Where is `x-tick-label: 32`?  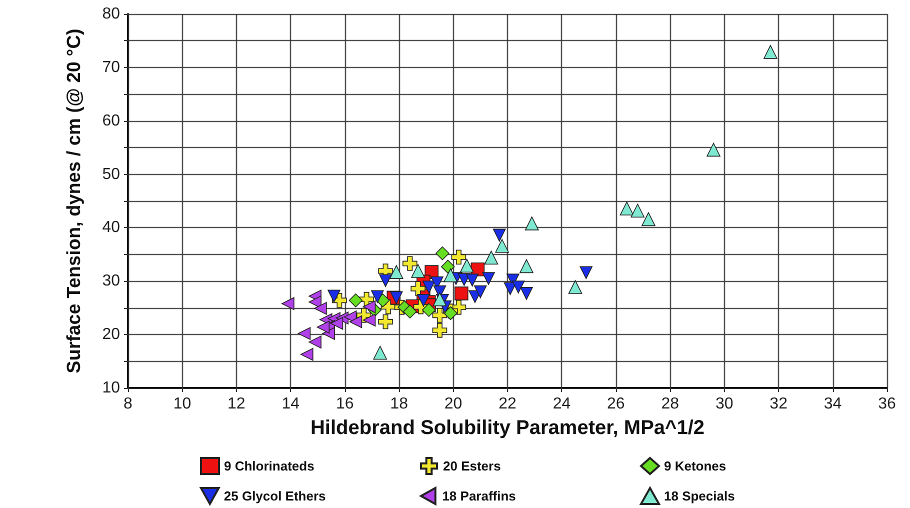 x-tick-label: 32 is located at coordinates (779, 404).